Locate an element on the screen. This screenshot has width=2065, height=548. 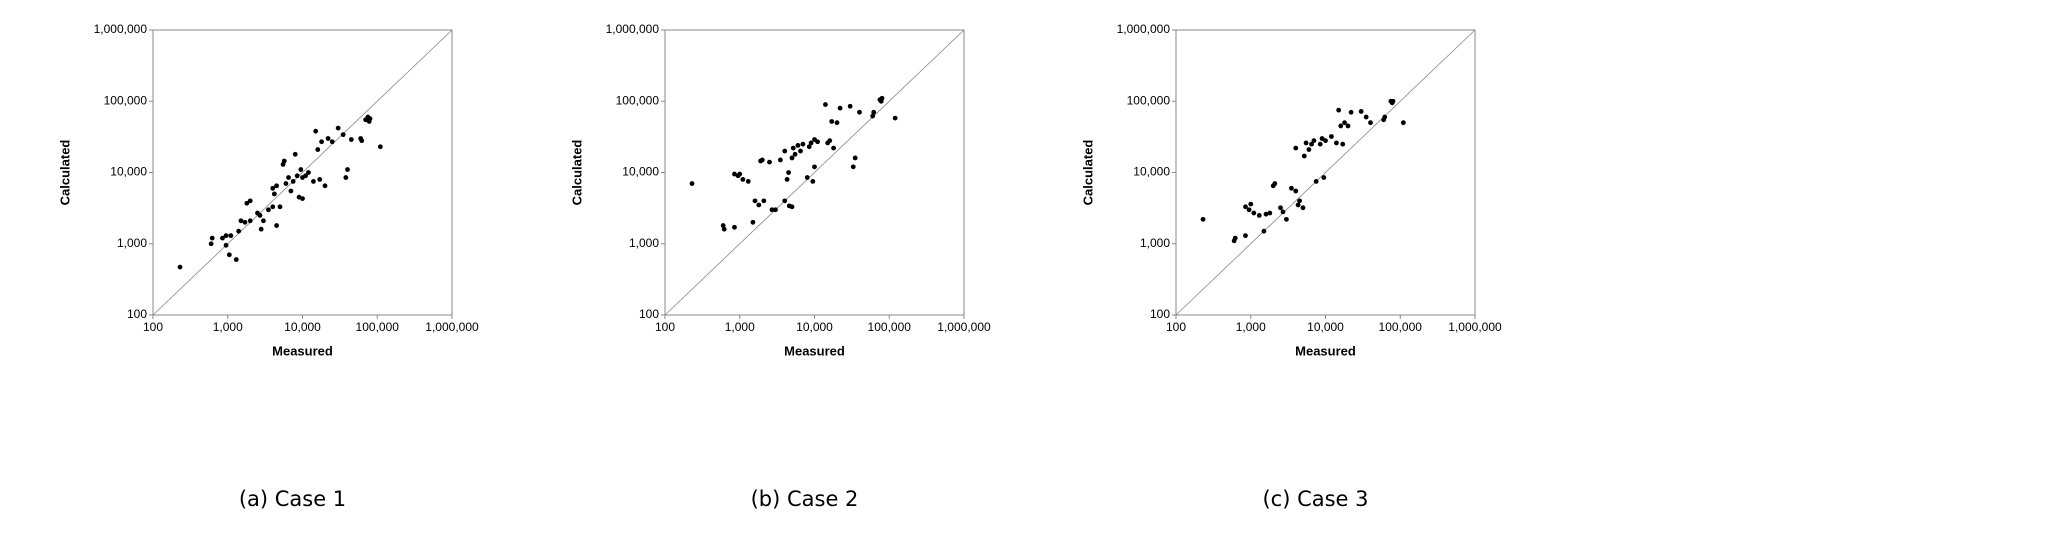
caption: (b) Case 2 is located at coordinates (805, 499).